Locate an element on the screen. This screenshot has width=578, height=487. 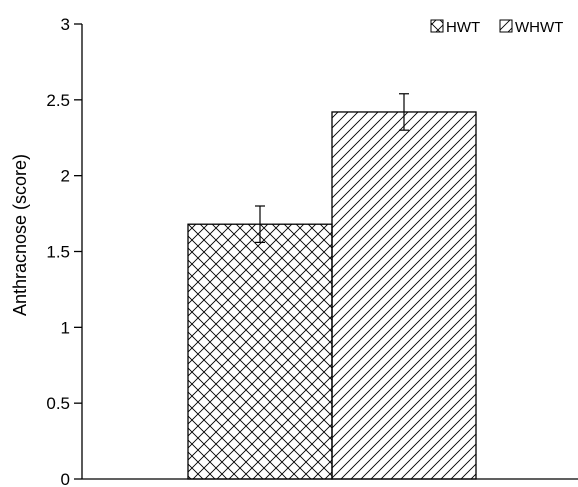
y-tick-label: 0.5 is located at coordinates (58, 403).